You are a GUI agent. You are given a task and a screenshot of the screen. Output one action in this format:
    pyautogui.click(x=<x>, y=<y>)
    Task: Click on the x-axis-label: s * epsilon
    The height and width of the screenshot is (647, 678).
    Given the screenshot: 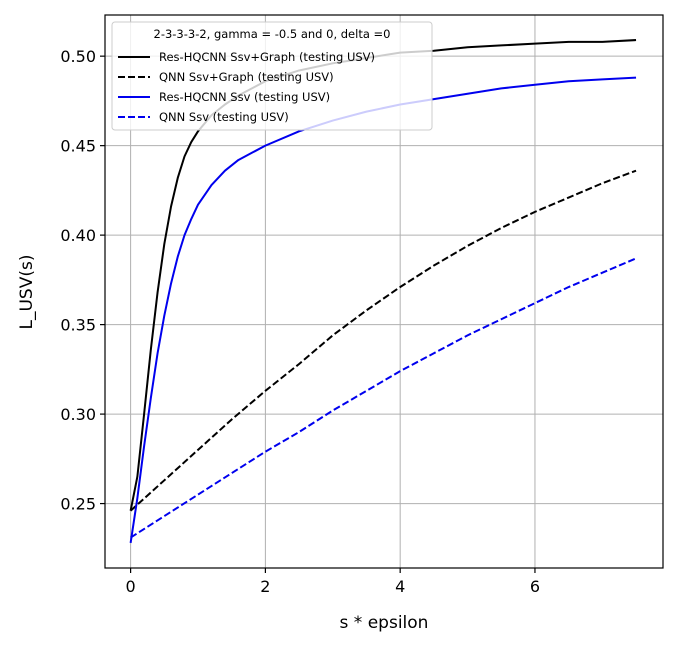 What is the action you would take?
    pyautogui.click(x=384, y=623)
    